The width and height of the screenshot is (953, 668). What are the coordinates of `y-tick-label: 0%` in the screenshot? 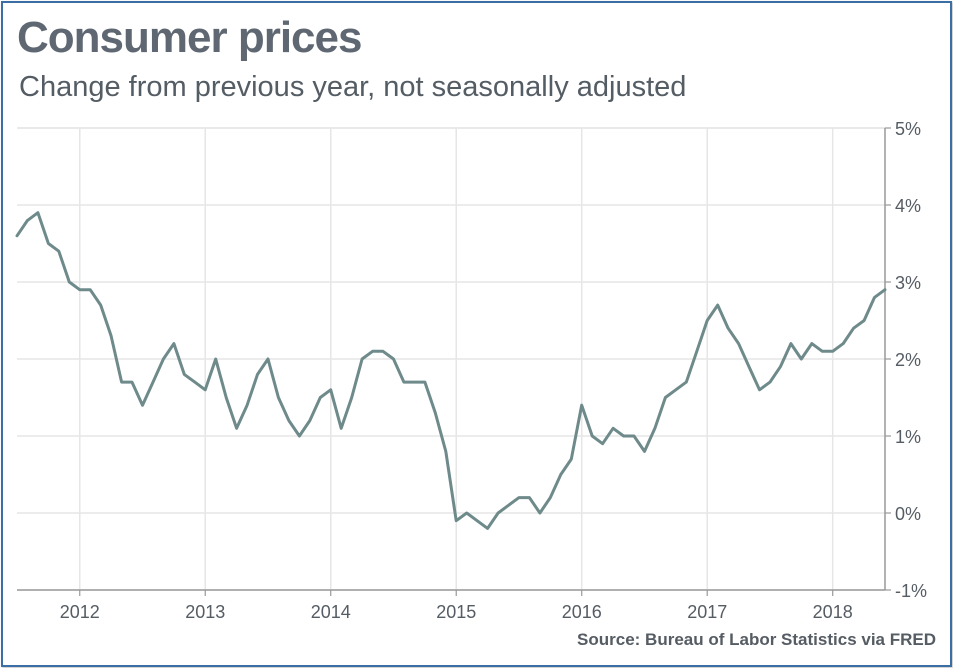 It's located at (908, 514).